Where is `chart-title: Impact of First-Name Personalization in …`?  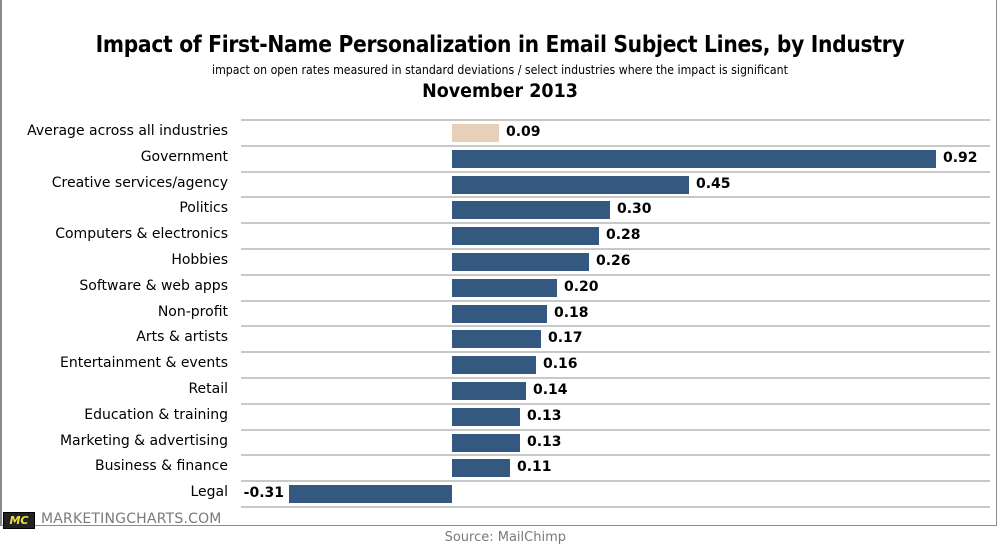
chart-title: Impact of First-Name Personalization in … is located at coordinates (500, 45).